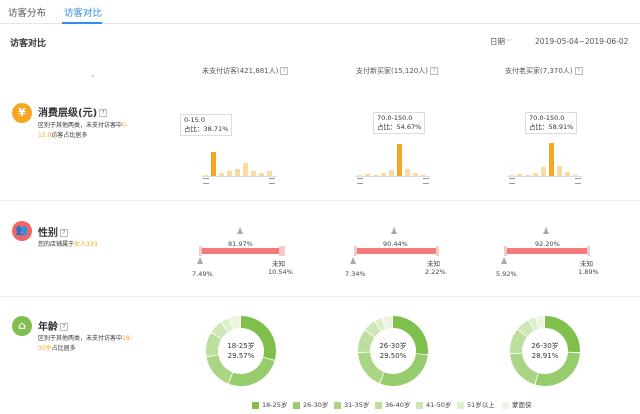 Image resolution: width=640 pixels, height=414 pixels. I want to click on unknown-bar-segment, so click(282, 251).